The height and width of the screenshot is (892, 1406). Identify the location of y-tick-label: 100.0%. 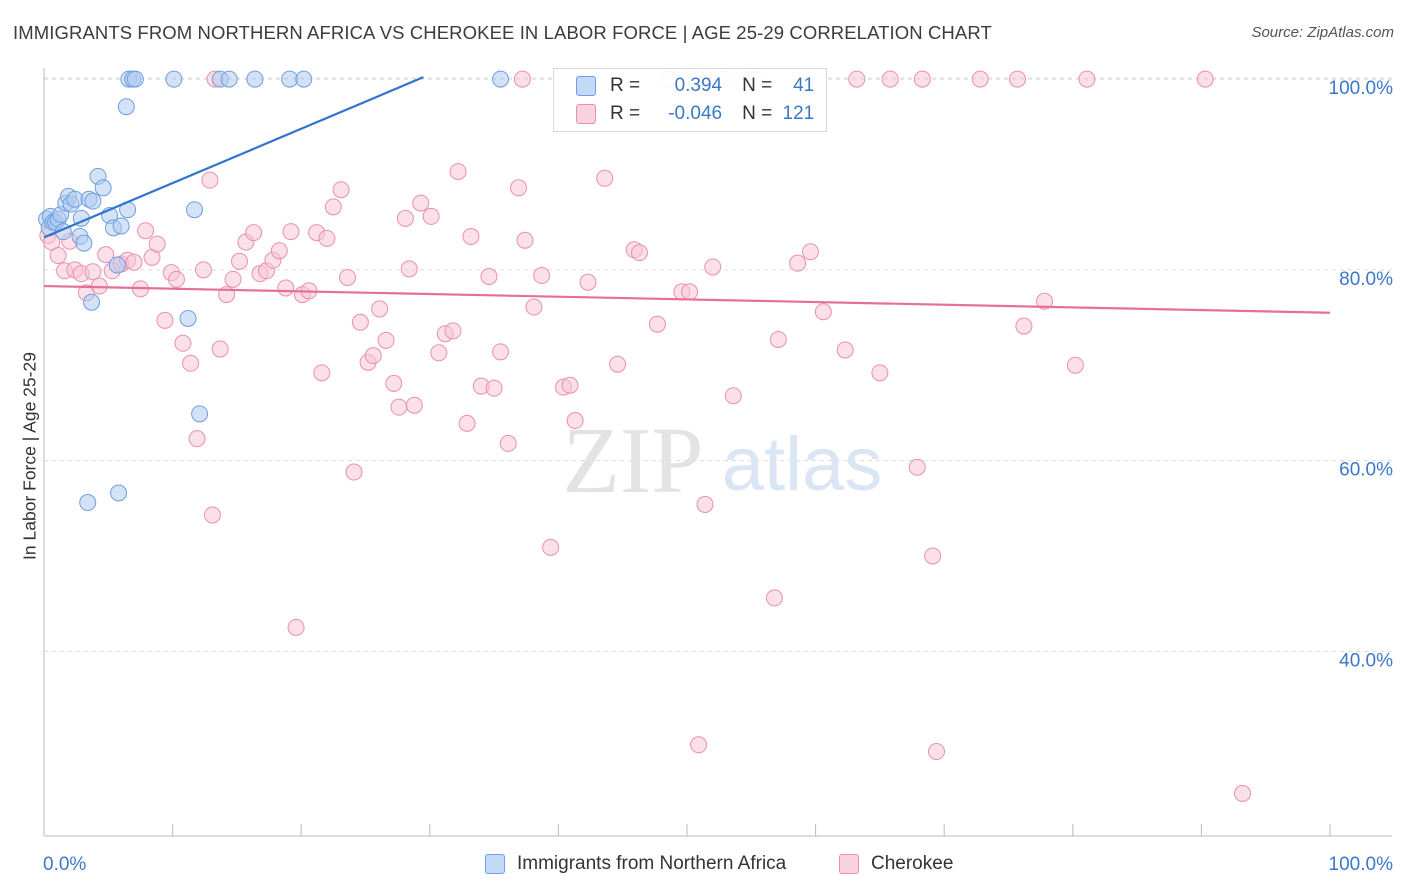
(1361, 88).